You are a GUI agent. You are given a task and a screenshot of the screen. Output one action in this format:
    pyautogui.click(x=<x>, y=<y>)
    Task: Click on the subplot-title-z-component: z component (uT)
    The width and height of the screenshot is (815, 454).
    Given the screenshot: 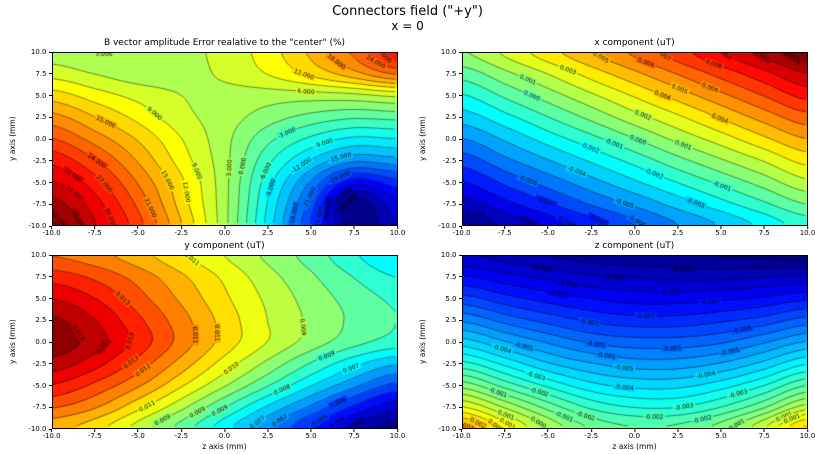 What is the action you would take?
    pyautogui.click(x=634, y=246)
    